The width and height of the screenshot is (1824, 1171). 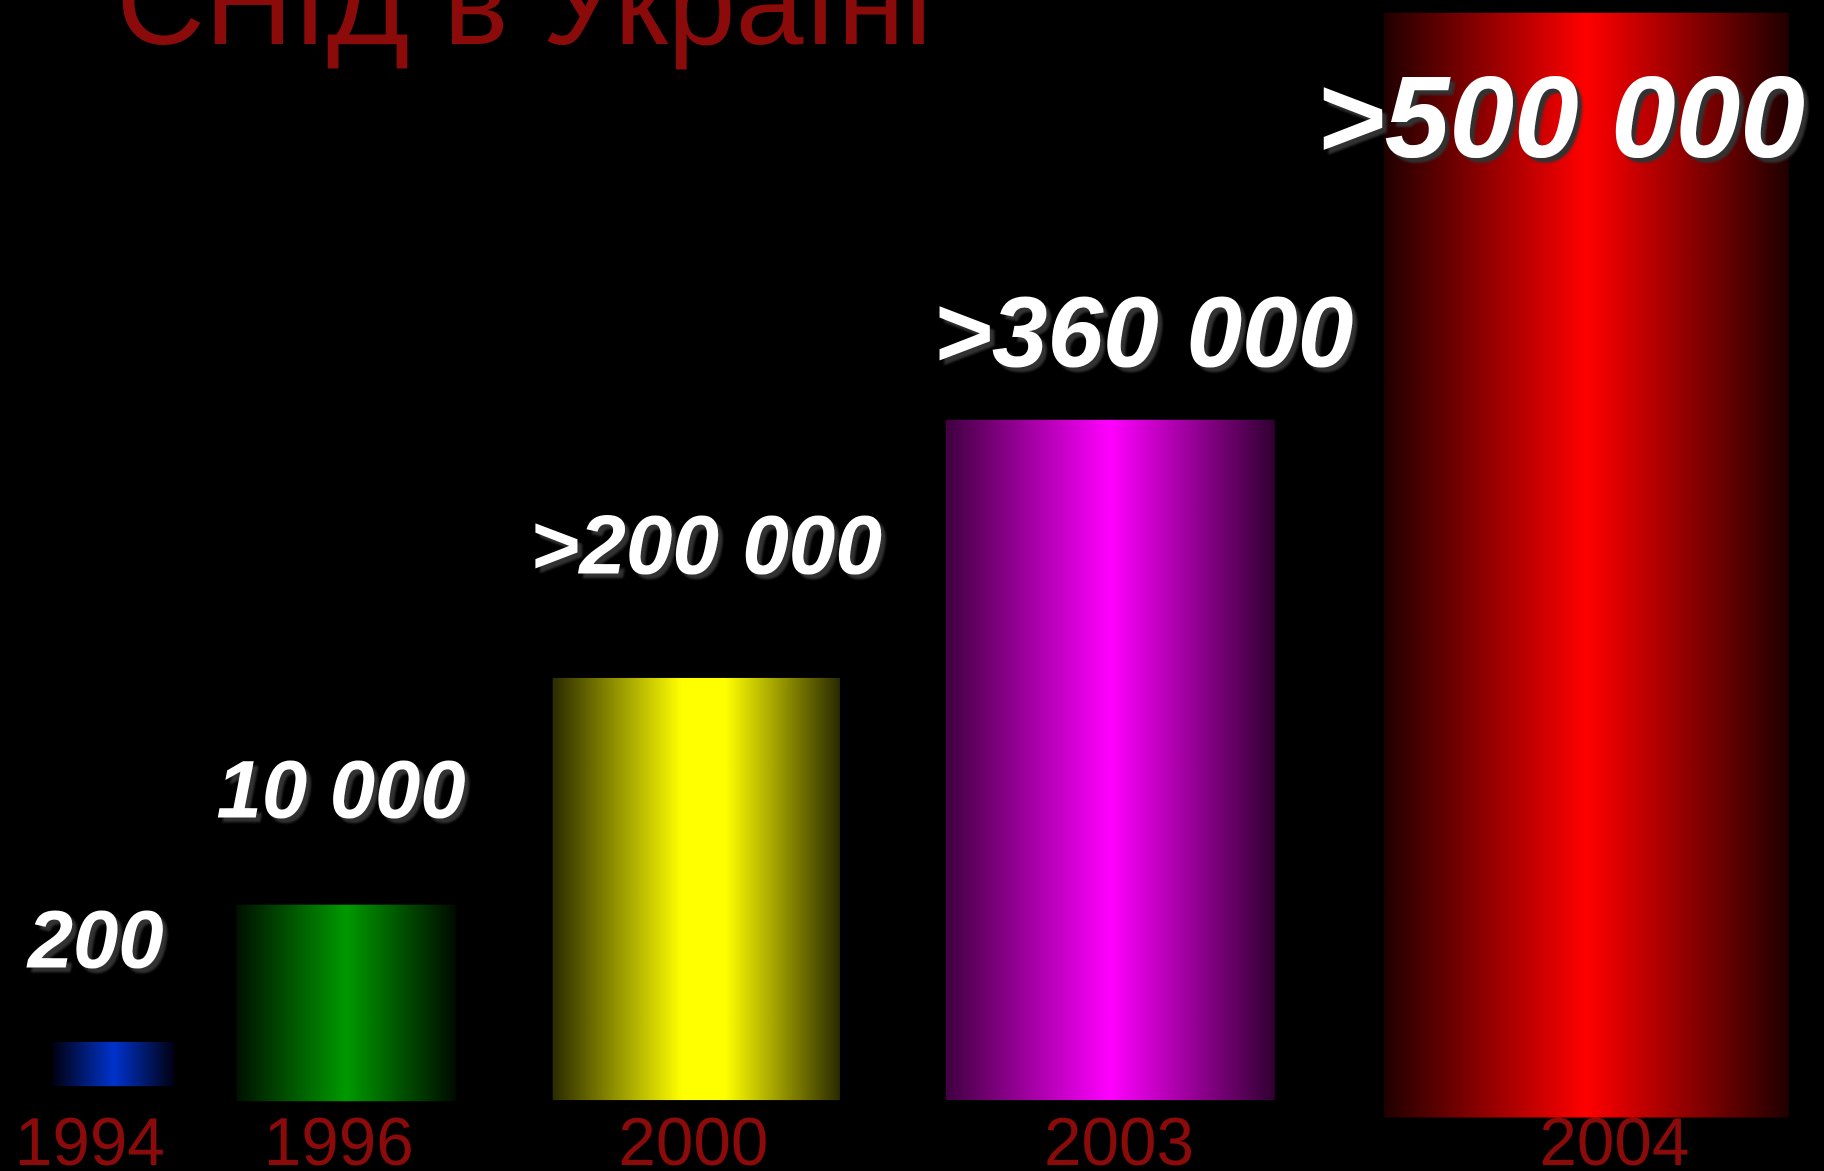 What do you see at coordinates (90, 1138) in the screenshot?
I see `year-label: 1994` at bounding box center [90, 1138].